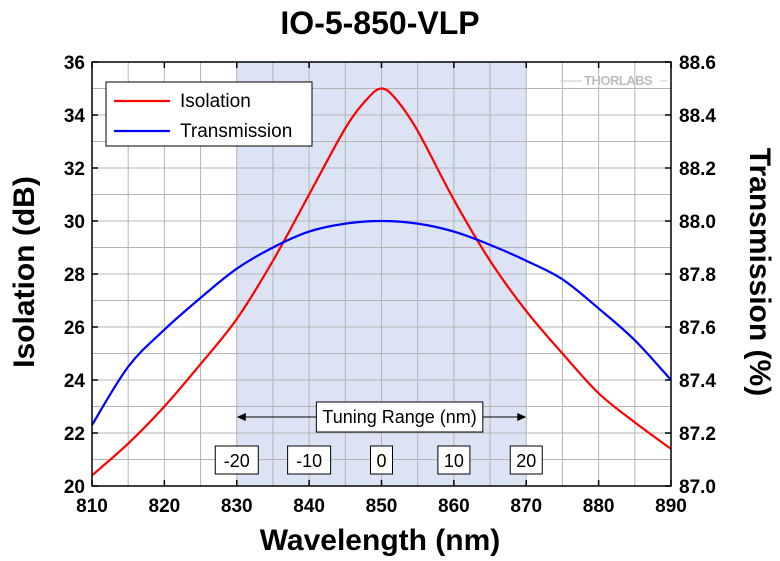  Describe the element at coordinates (74, 63) in the screenshot. I see `y-tick-label: 36` at that location.